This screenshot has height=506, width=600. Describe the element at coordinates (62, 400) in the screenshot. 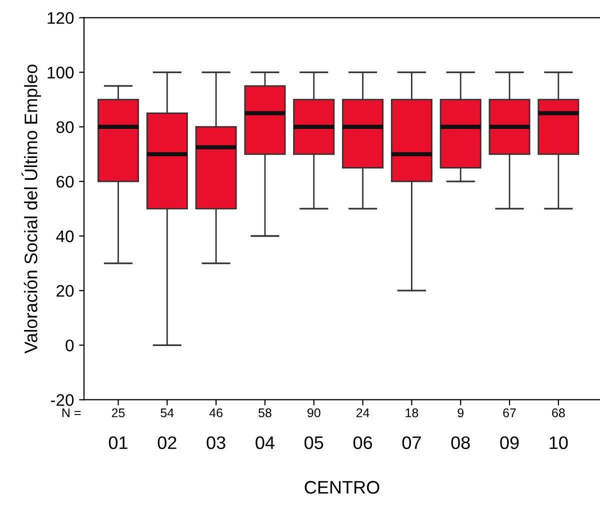

I see `y-tick-label: -20` at that location.